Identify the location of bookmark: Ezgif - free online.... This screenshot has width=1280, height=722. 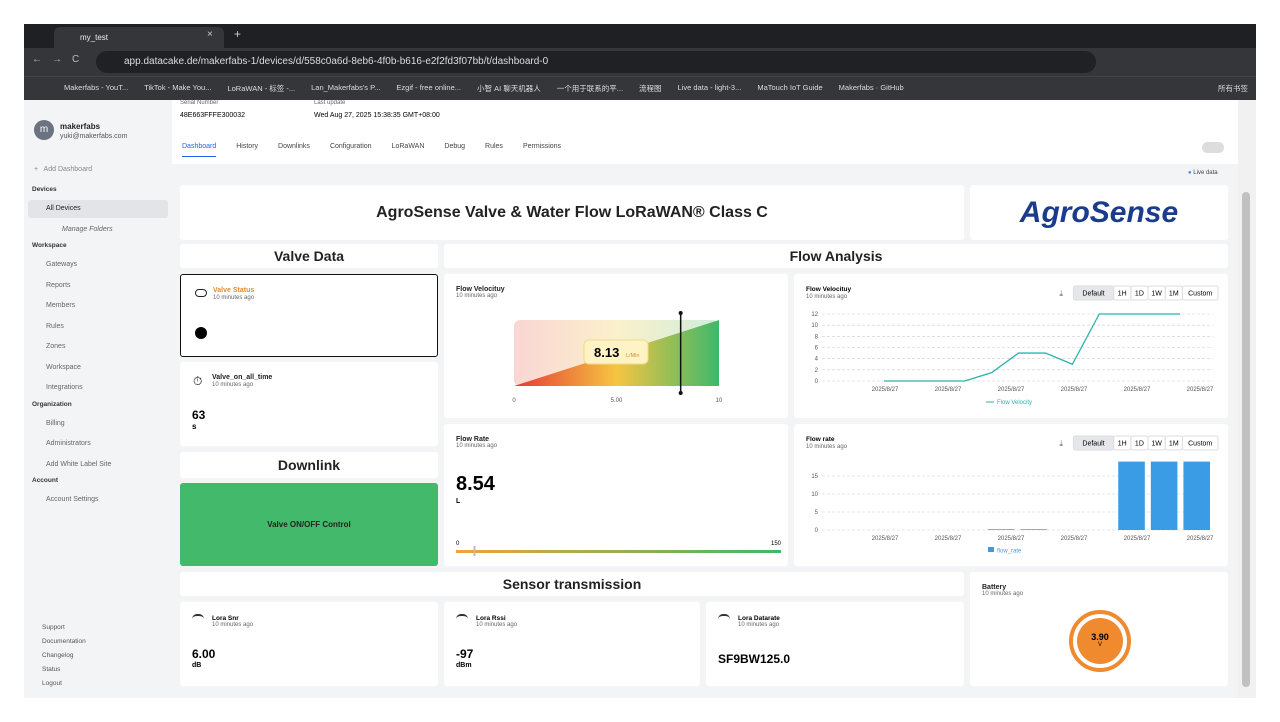
(429, 87).